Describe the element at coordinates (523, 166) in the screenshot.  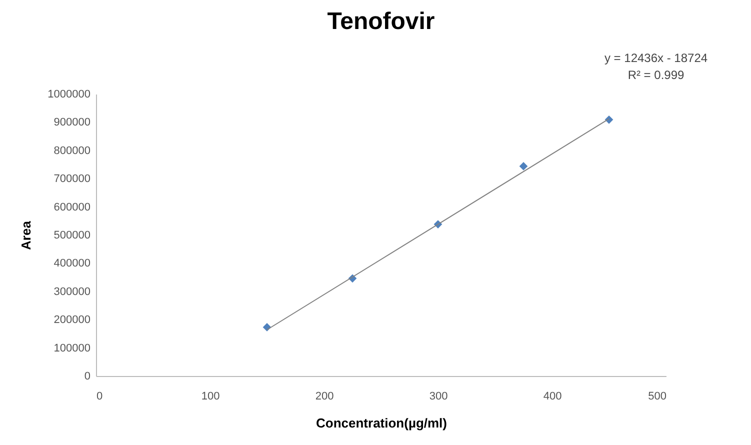
I see `point` at that location.